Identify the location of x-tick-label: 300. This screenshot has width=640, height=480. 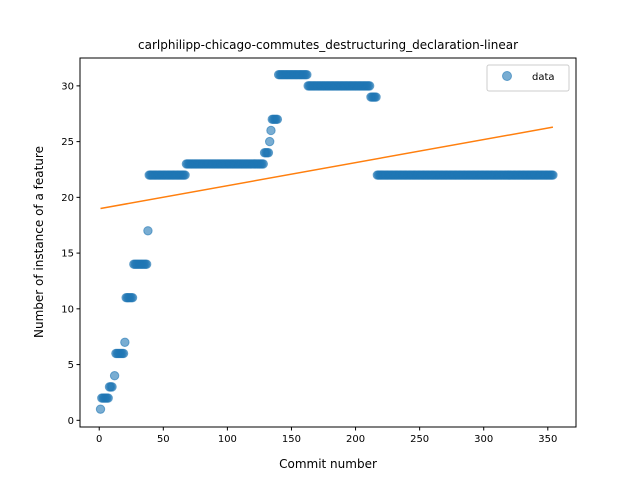
(483, 439).